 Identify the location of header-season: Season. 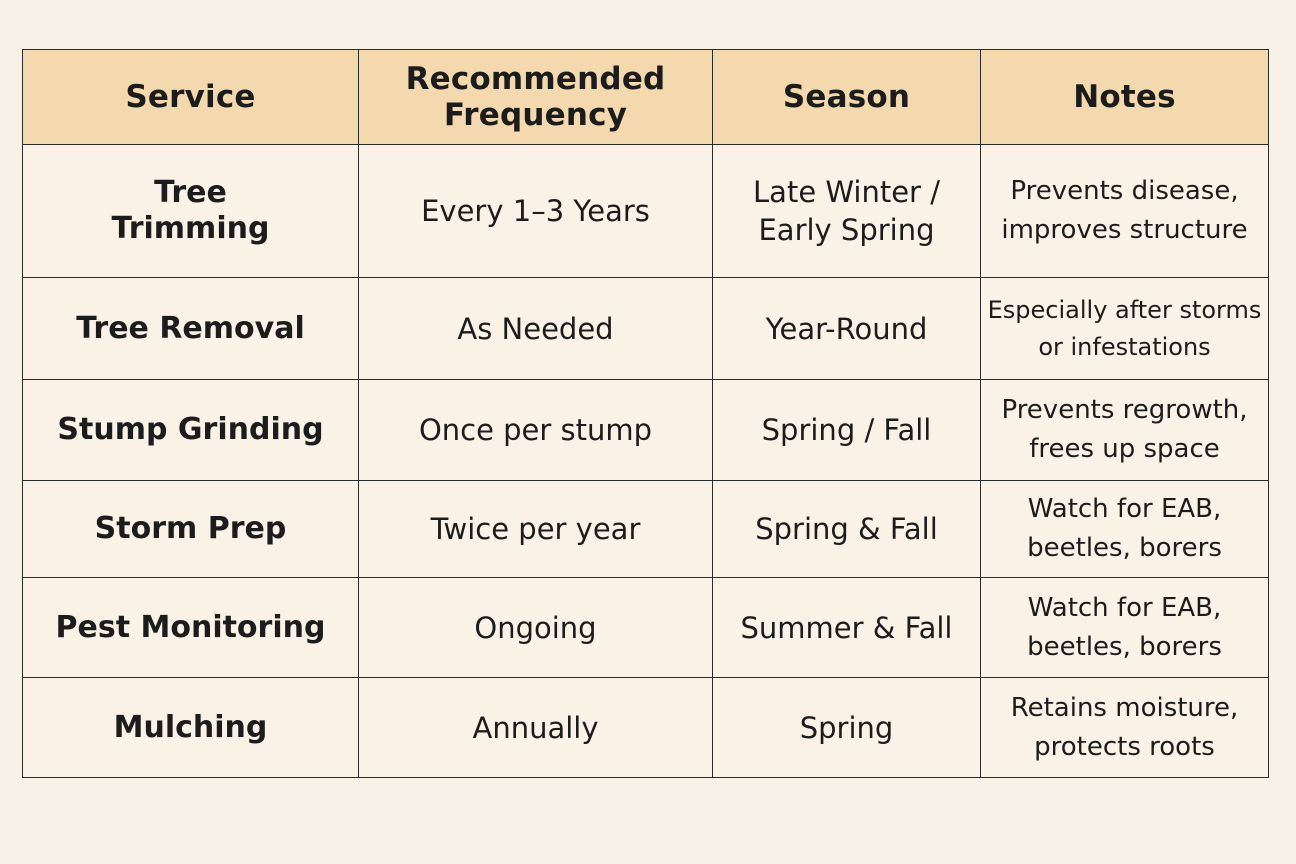
(846, 97).